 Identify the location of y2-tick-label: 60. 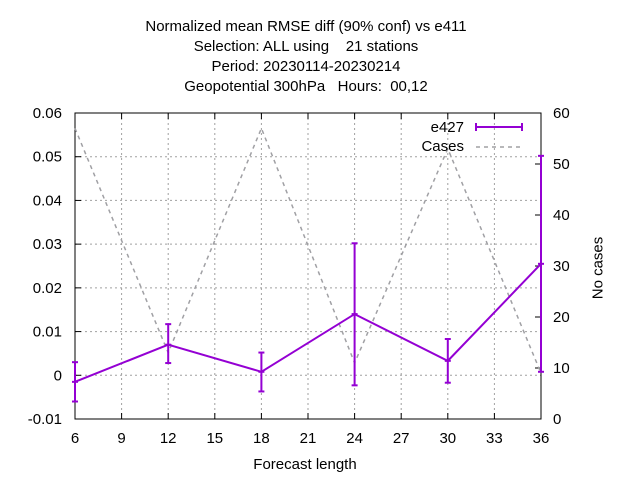
(561, 113).